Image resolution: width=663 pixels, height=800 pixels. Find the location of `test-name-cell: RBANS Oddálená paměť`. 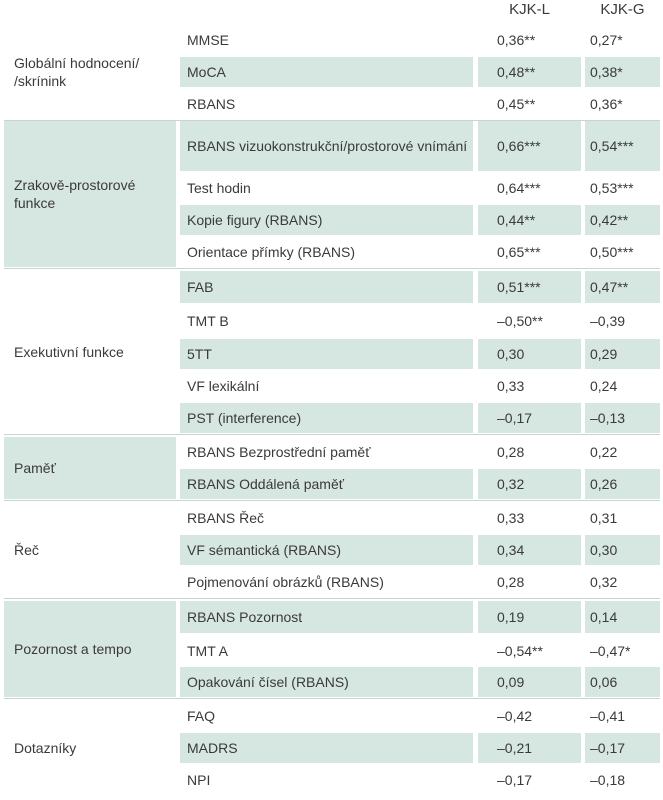

test-name-cell: RBANS Oddálená paměť is located at coordinates (326, 484).